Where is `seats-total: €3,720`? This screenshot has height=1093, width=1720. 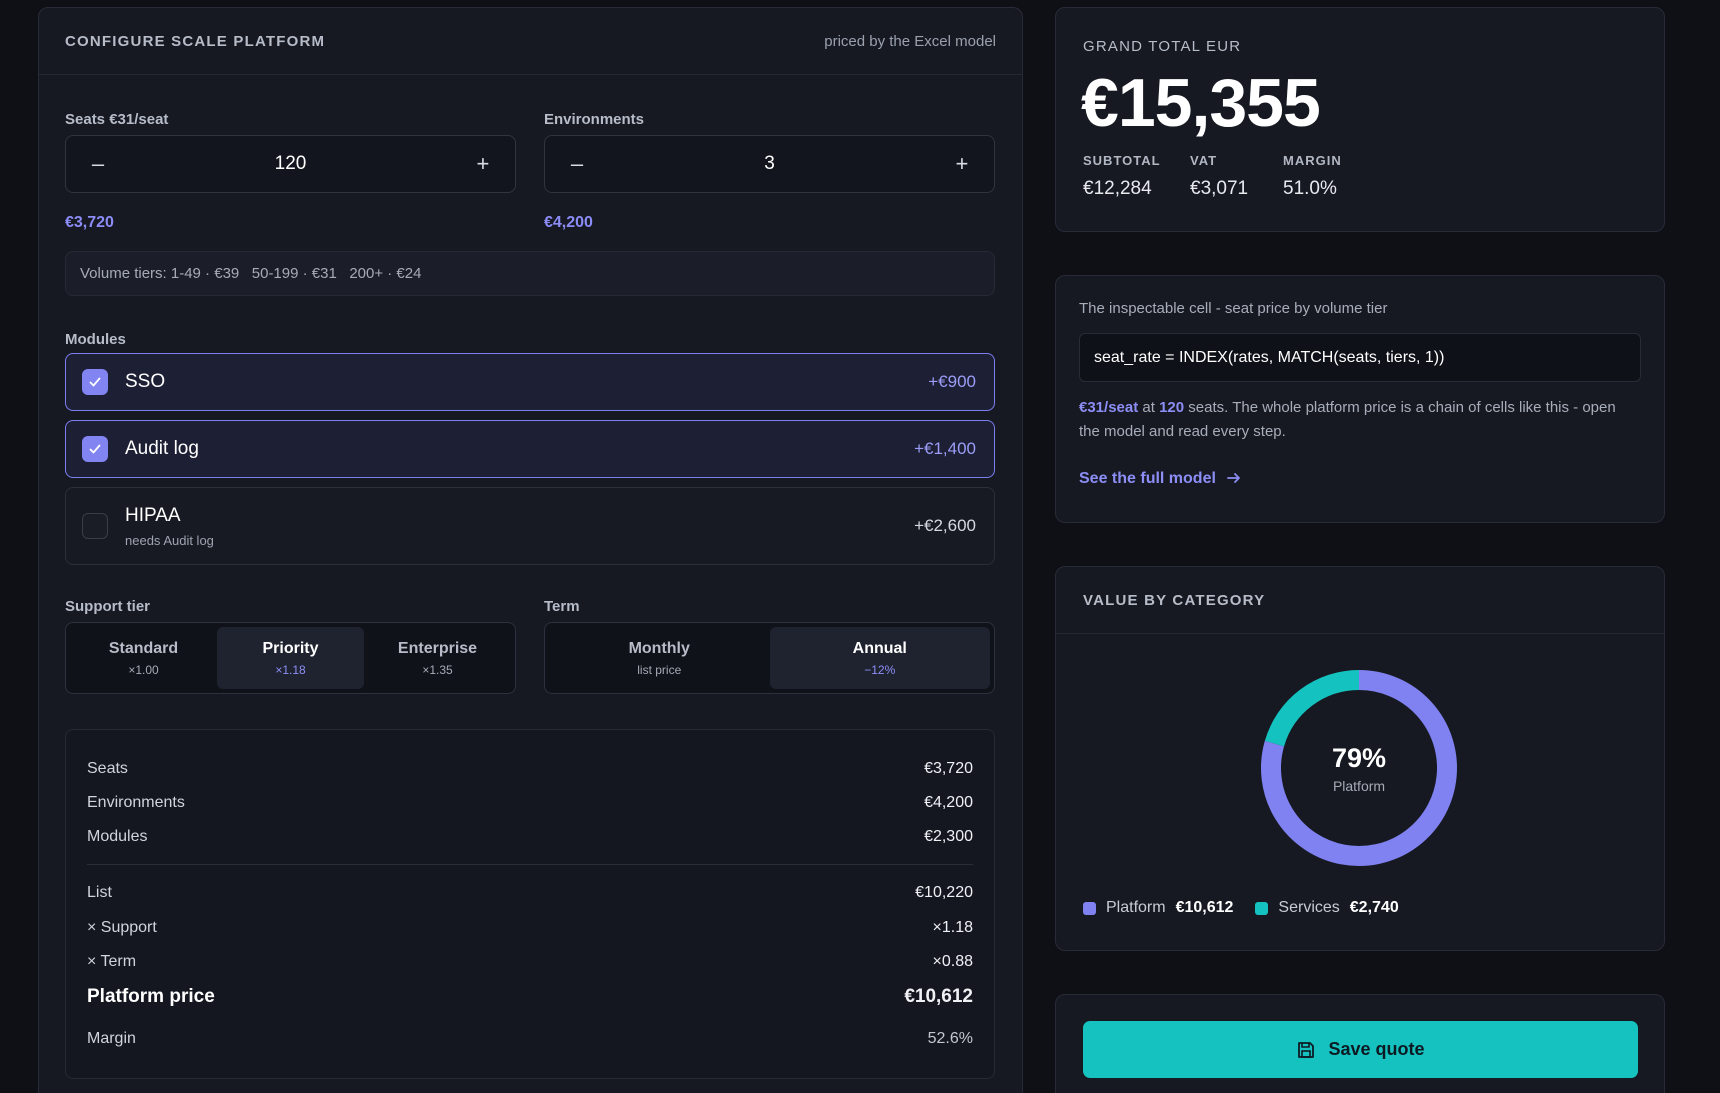
seats-total: €3,720 is located at coordinates (89, 222).